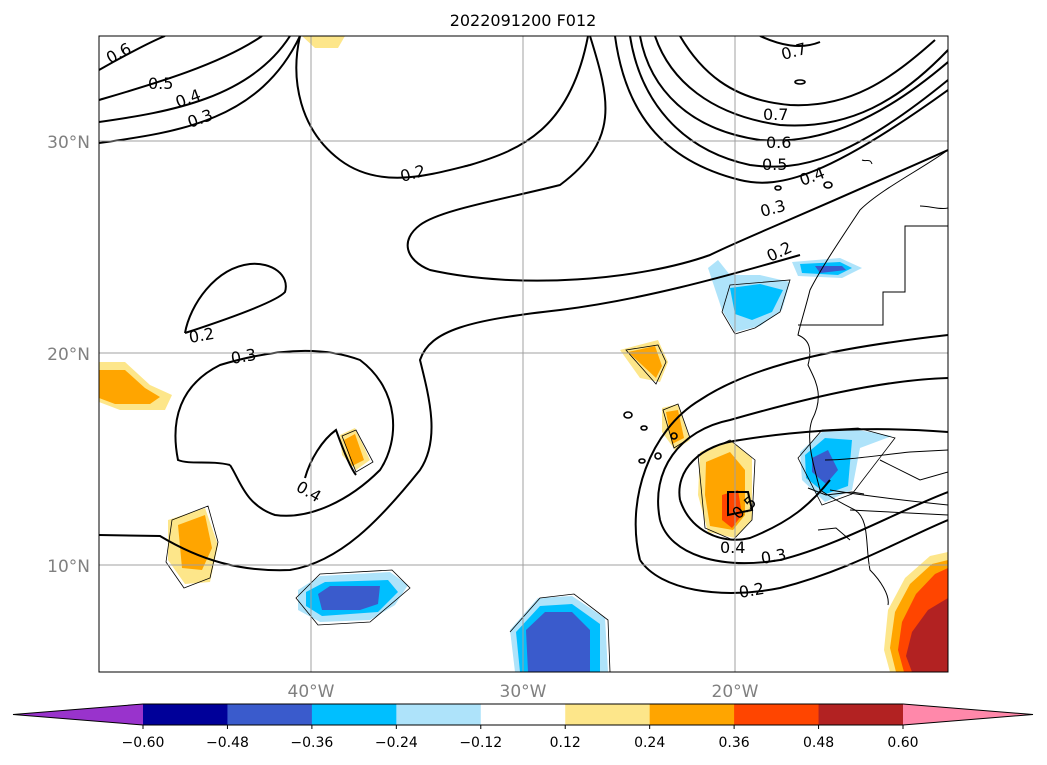 This screenshot has height=765, width=1047. I want to click on contour-0-4-nw, so click(195, 79).